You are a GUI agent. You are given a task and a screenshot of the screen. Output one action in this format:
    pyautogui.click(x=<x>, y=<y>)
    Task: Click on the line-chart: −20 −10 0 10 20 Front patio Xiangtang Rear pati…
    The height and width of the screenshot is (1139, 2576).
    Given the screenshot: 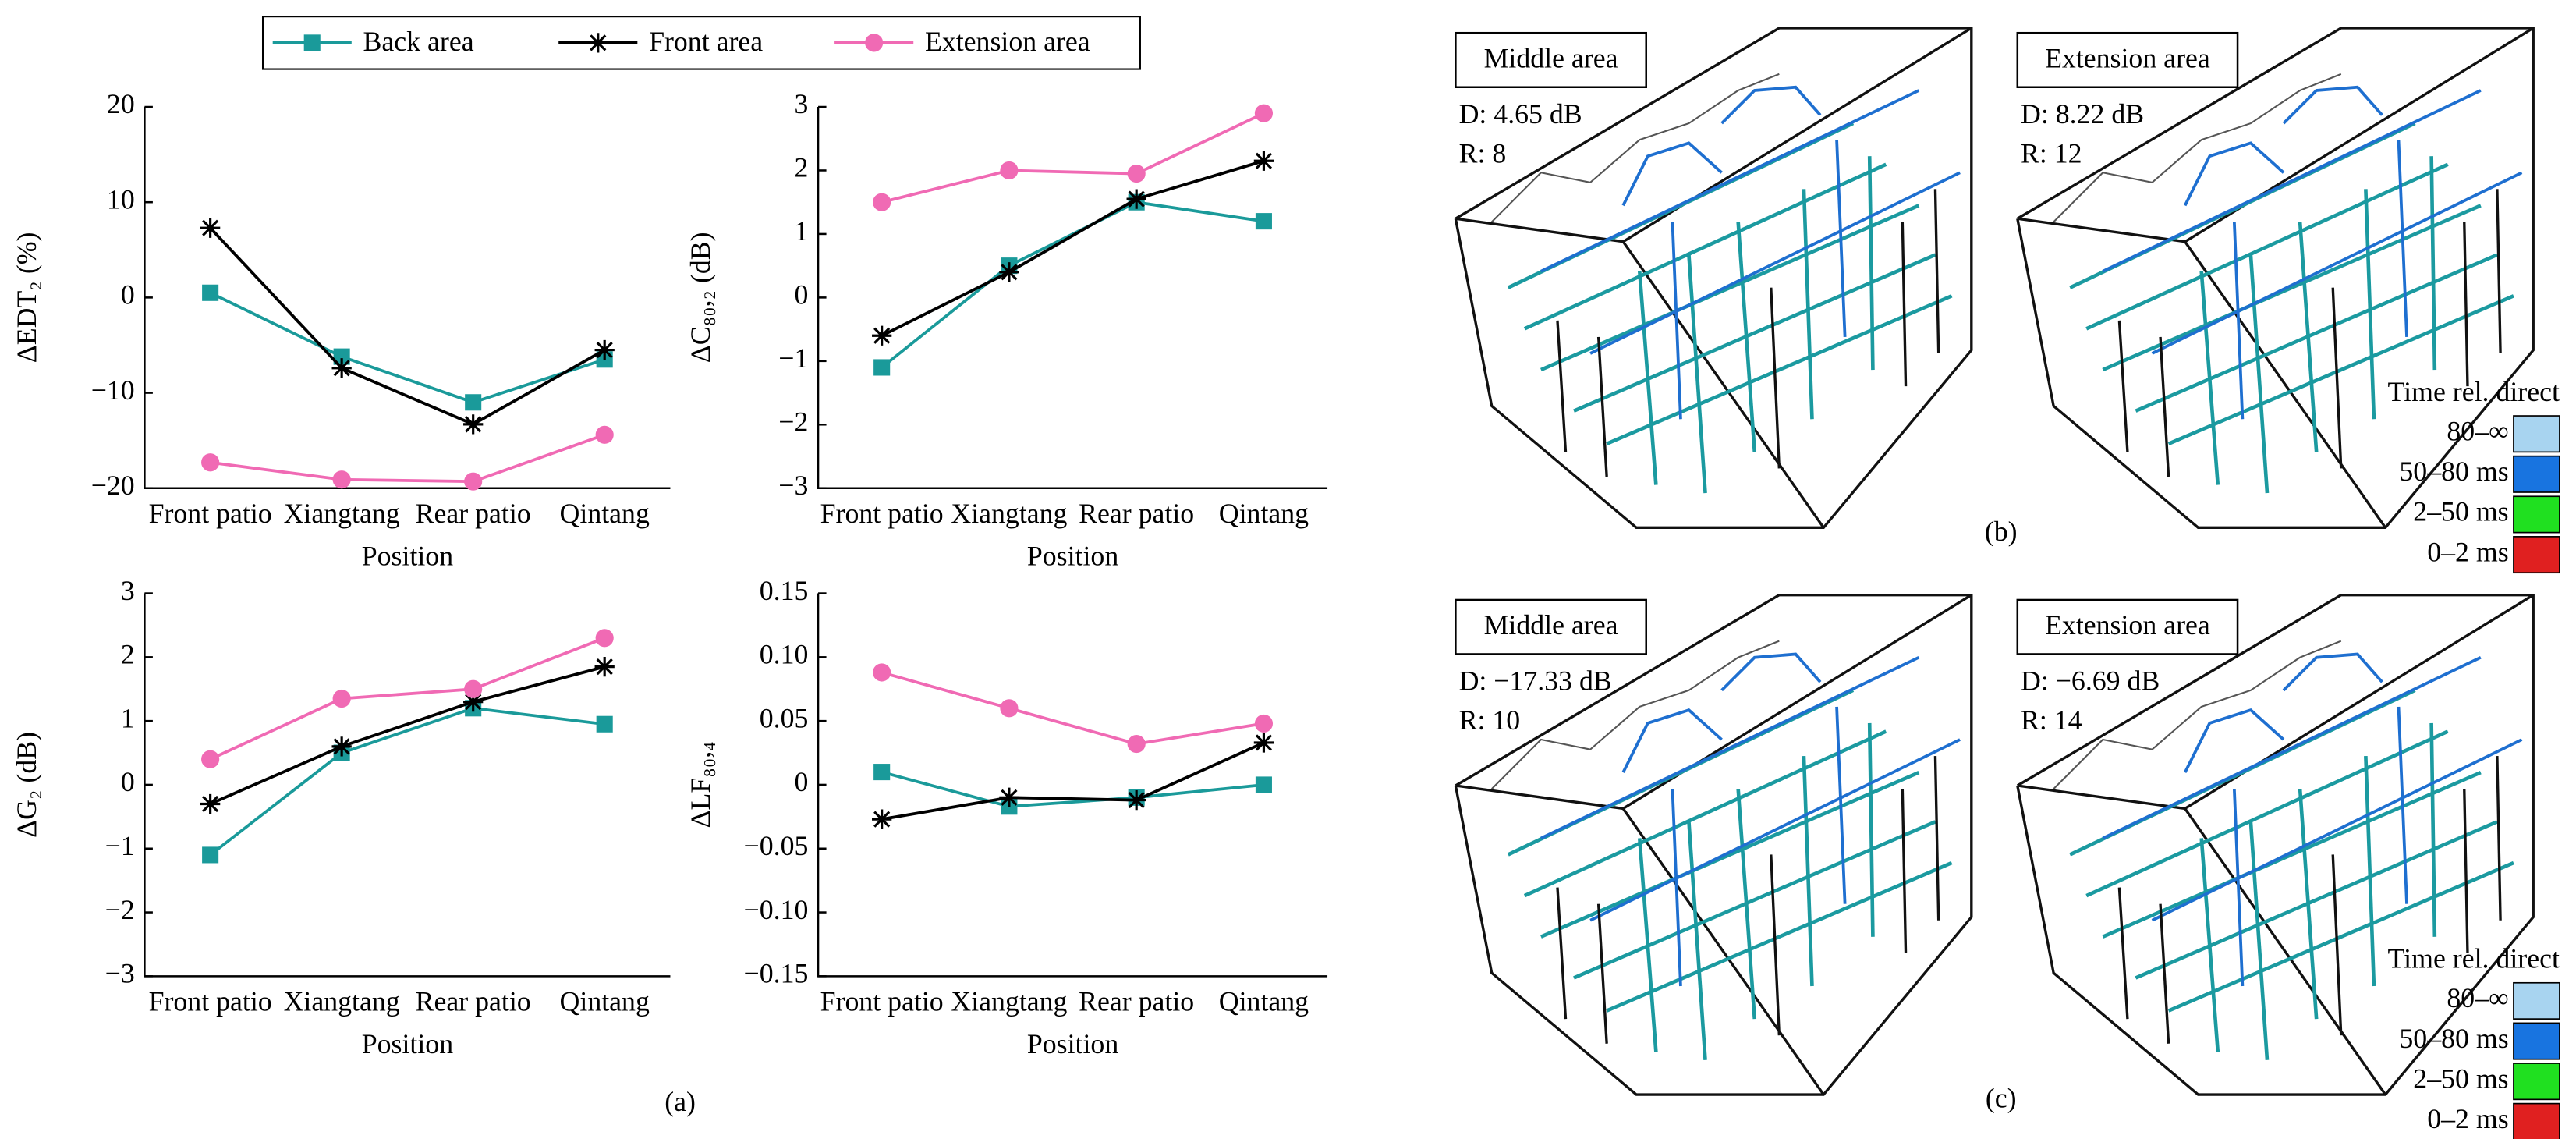 What is the action you would take?
    pyautogui.click(x=341, y=330)
    